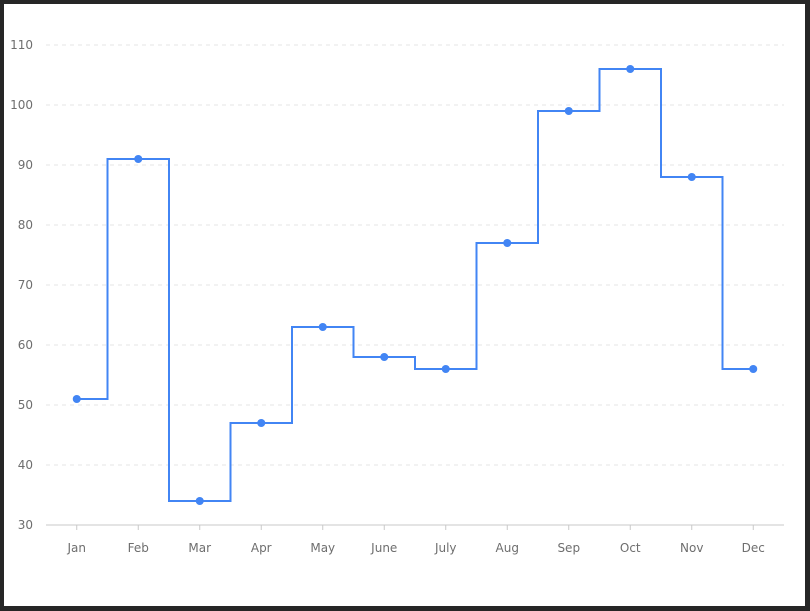 This screenshot has height=611, width=810. Describe the element at coordinates (691, 177) in the screenshot. I see `data-point-nov` at that location.